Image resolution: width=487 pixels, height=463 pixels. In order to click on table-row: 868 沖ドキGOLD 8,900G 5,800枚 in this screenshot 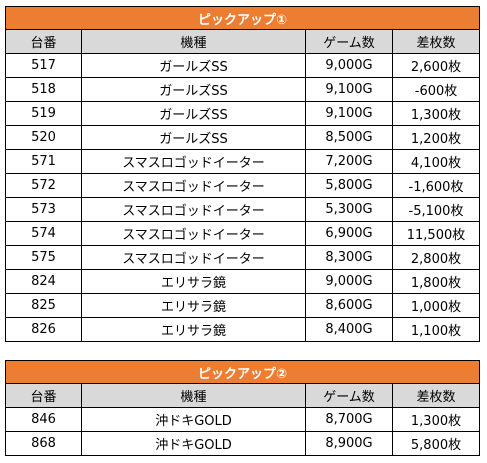, I will do `click(243, 443)`.